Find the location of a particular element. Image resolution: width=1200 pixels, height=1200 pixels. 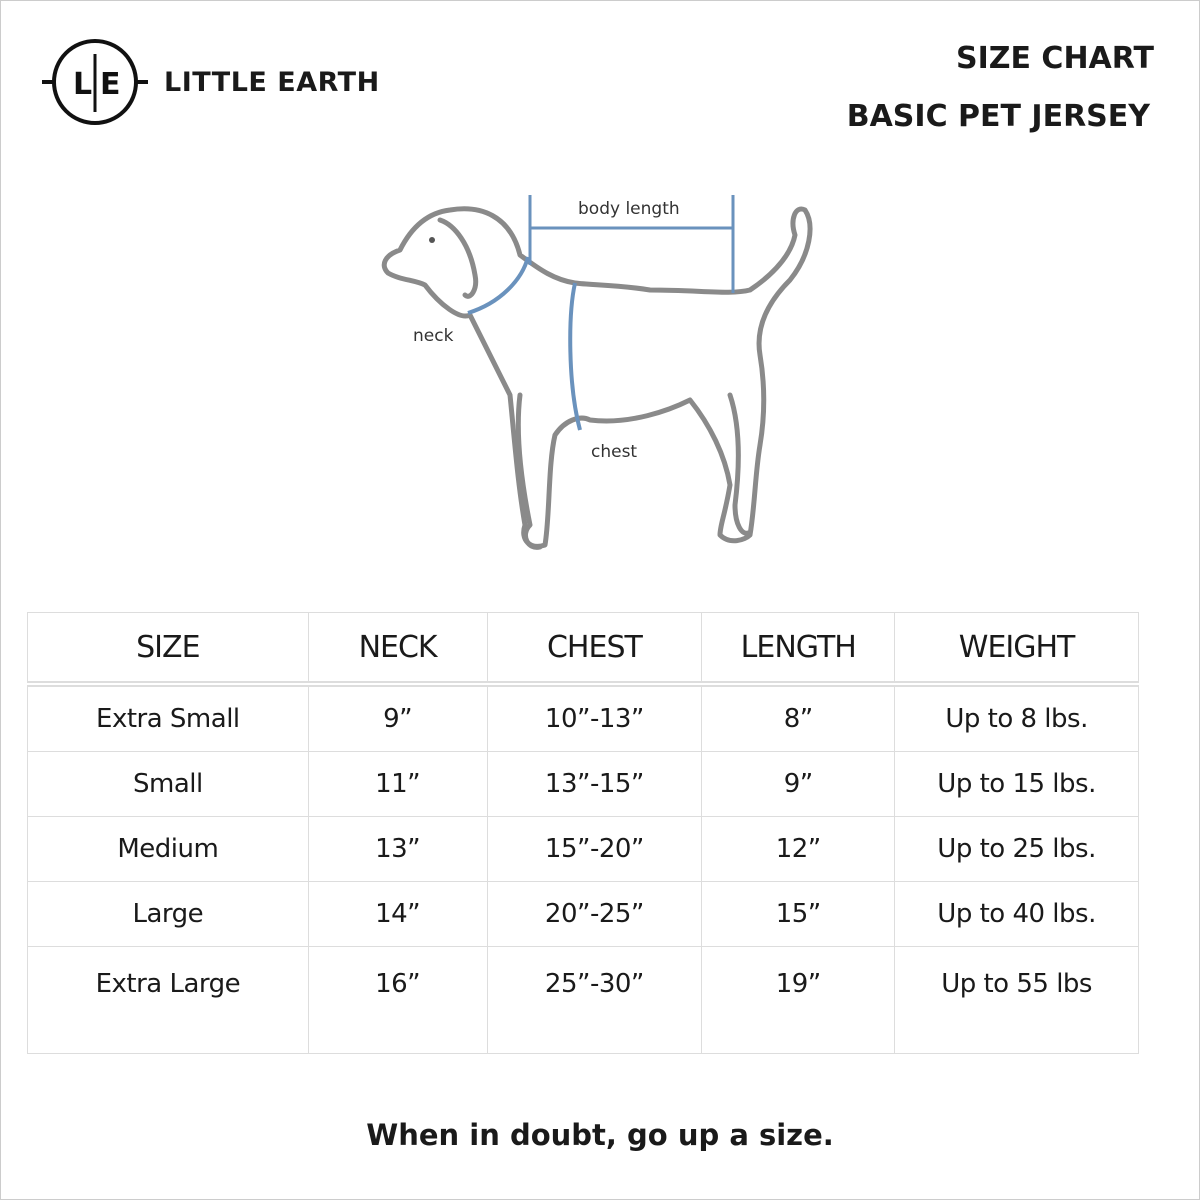

brand-logo: L E LITTLE EARTH is located at coordinates (210, 82).